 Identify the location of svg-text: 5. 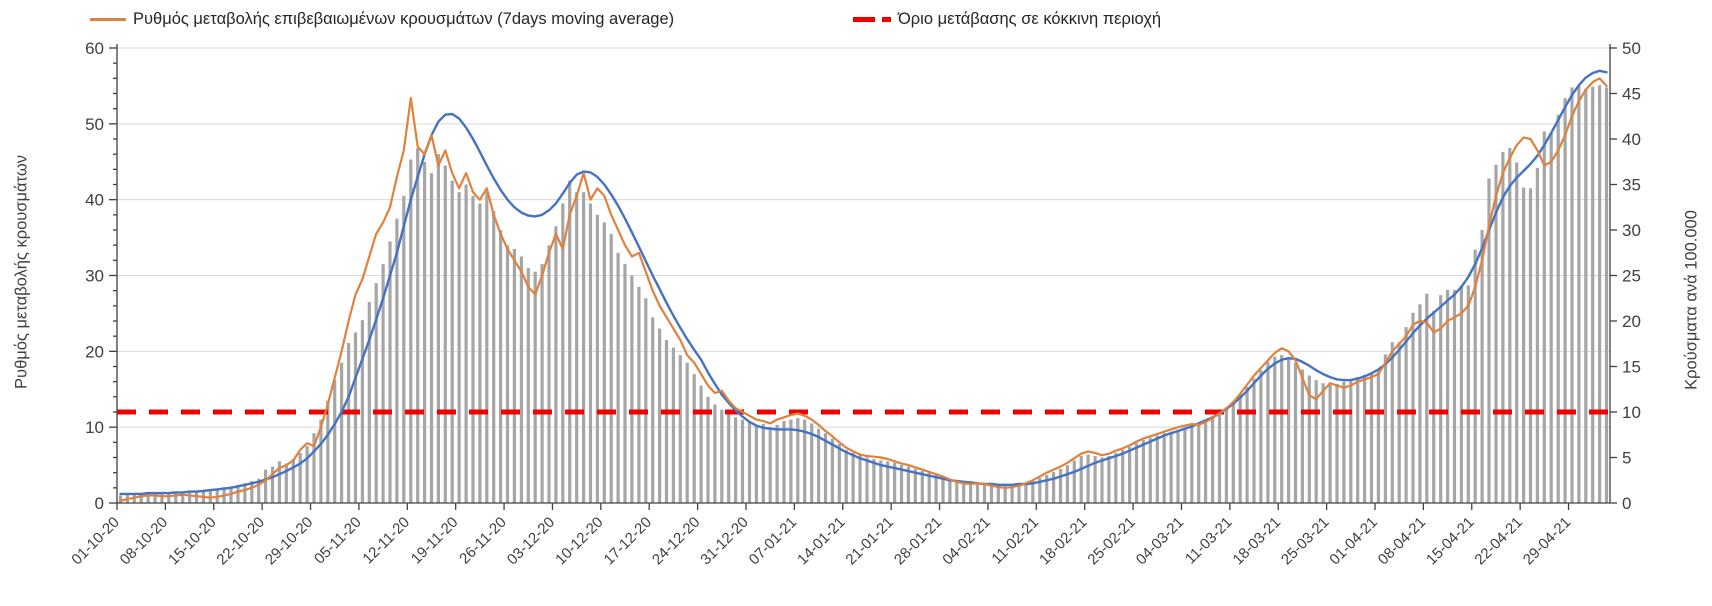
(1626, 458).